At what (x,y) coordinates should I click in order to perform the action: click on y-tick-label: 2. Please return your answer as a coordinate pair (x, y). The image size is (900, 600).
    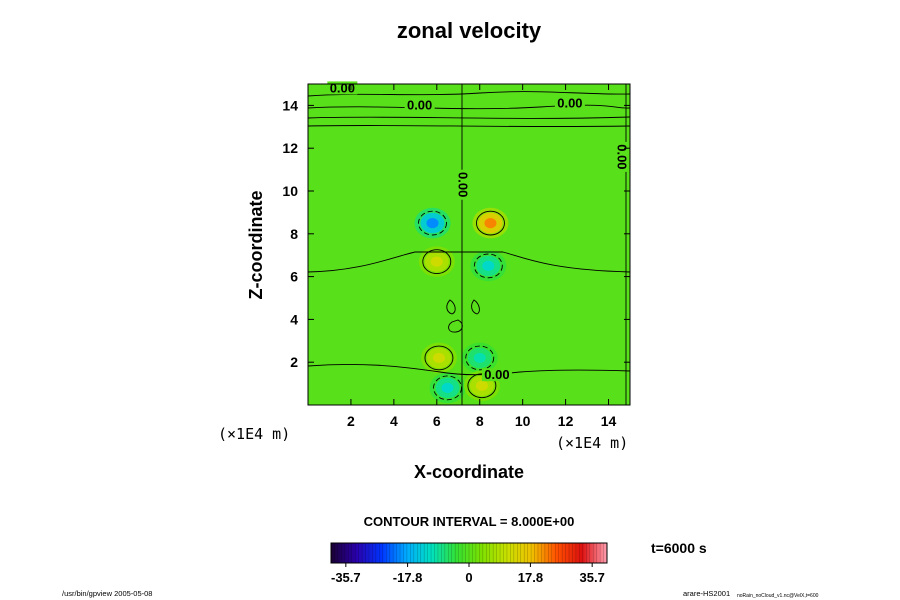
    Looking at the image, I should click on (294, 362).